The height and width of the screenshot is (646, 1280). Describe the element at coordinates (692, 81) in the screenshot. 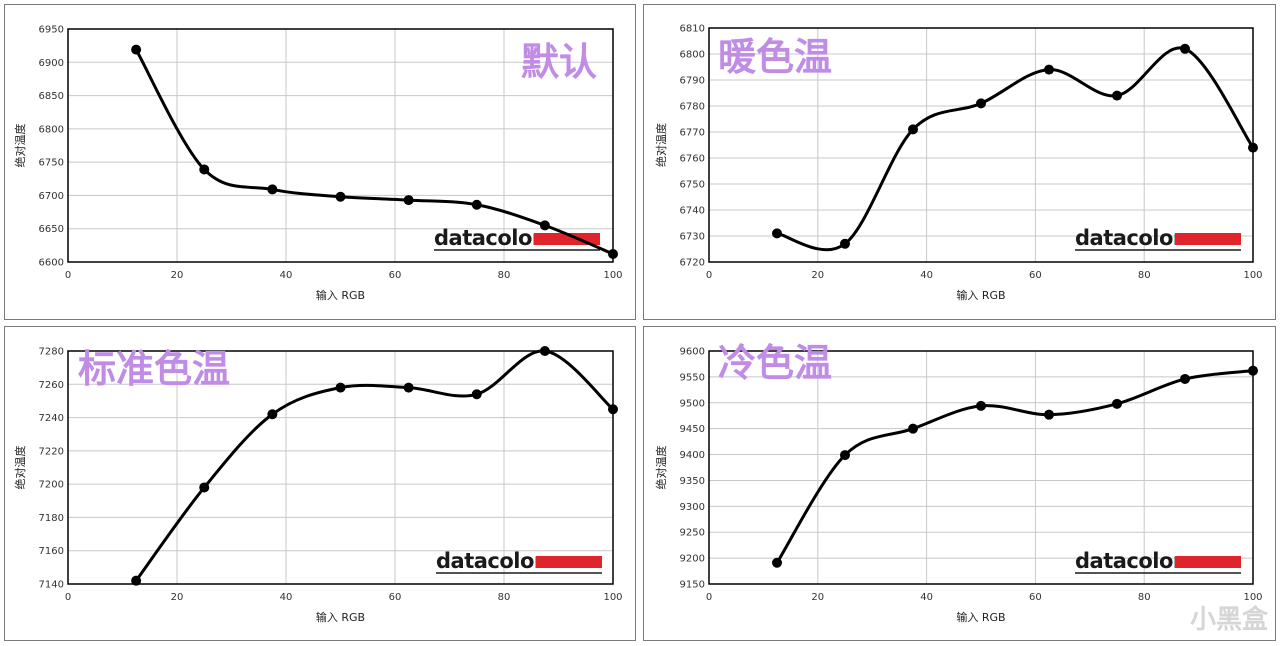

I see `y-tick-label: 6790` at that location.